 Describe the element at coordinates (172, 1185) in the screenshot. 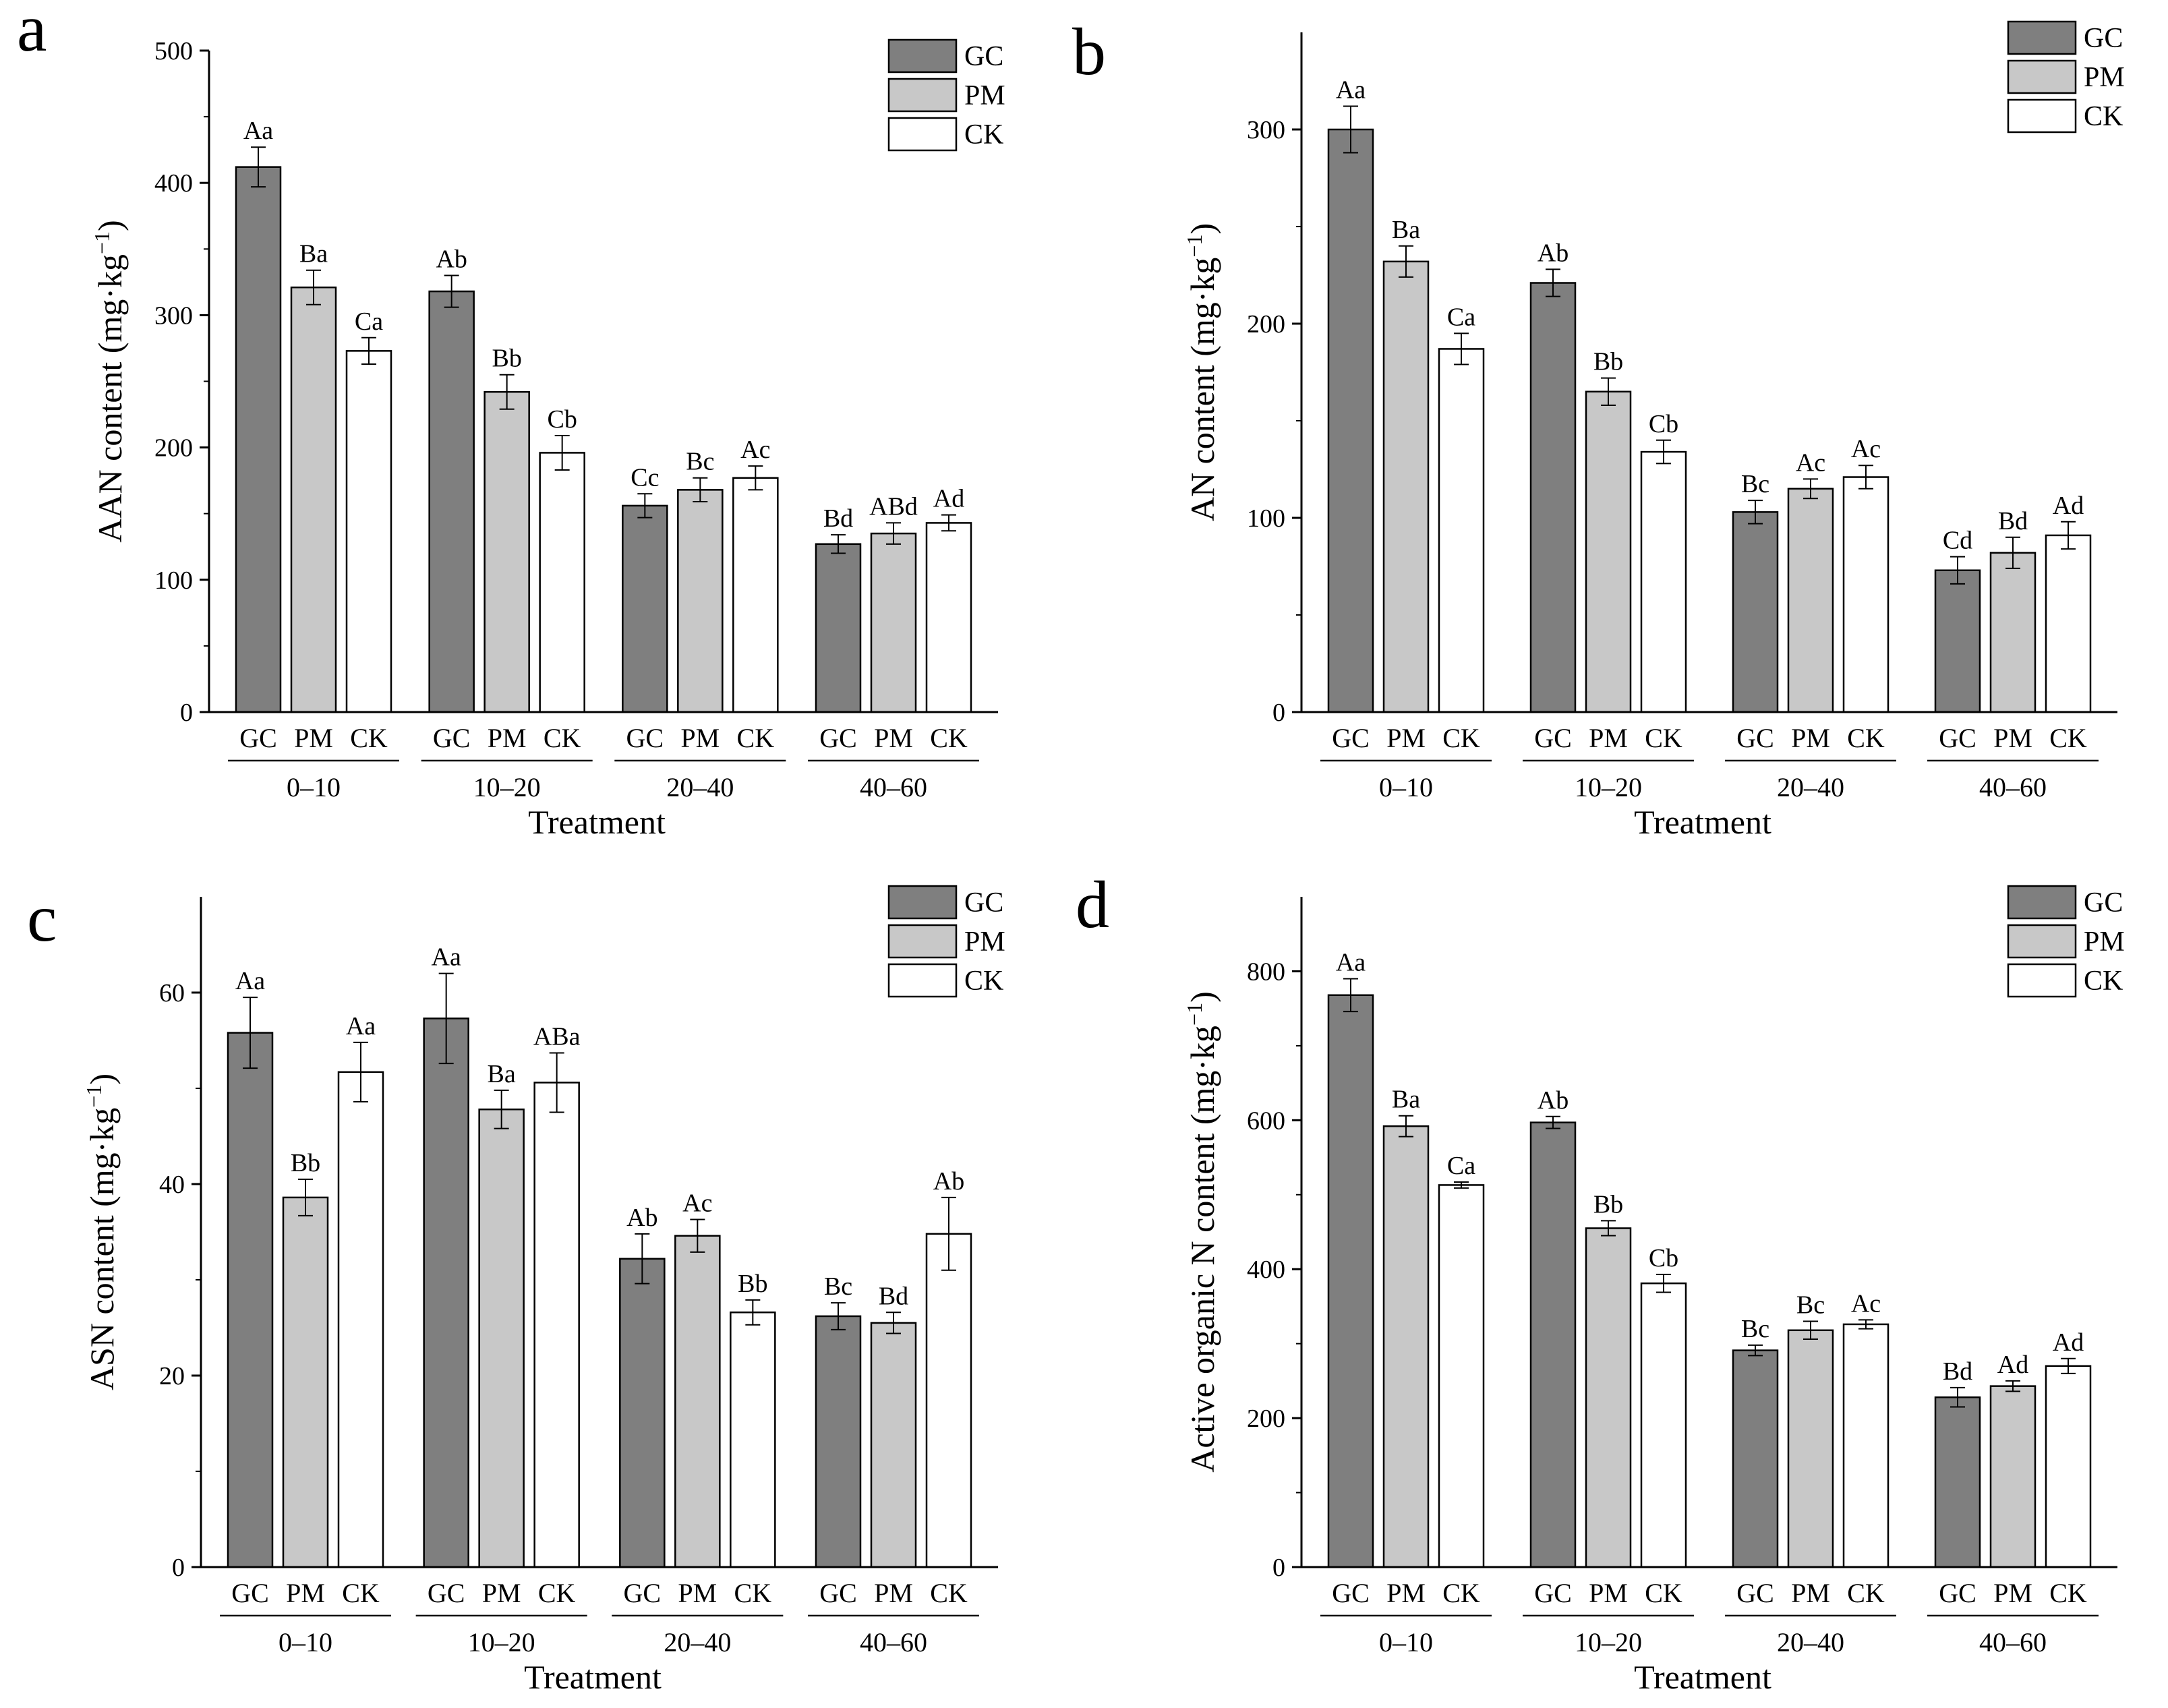

I see `y-tick-label: 40` at that location.